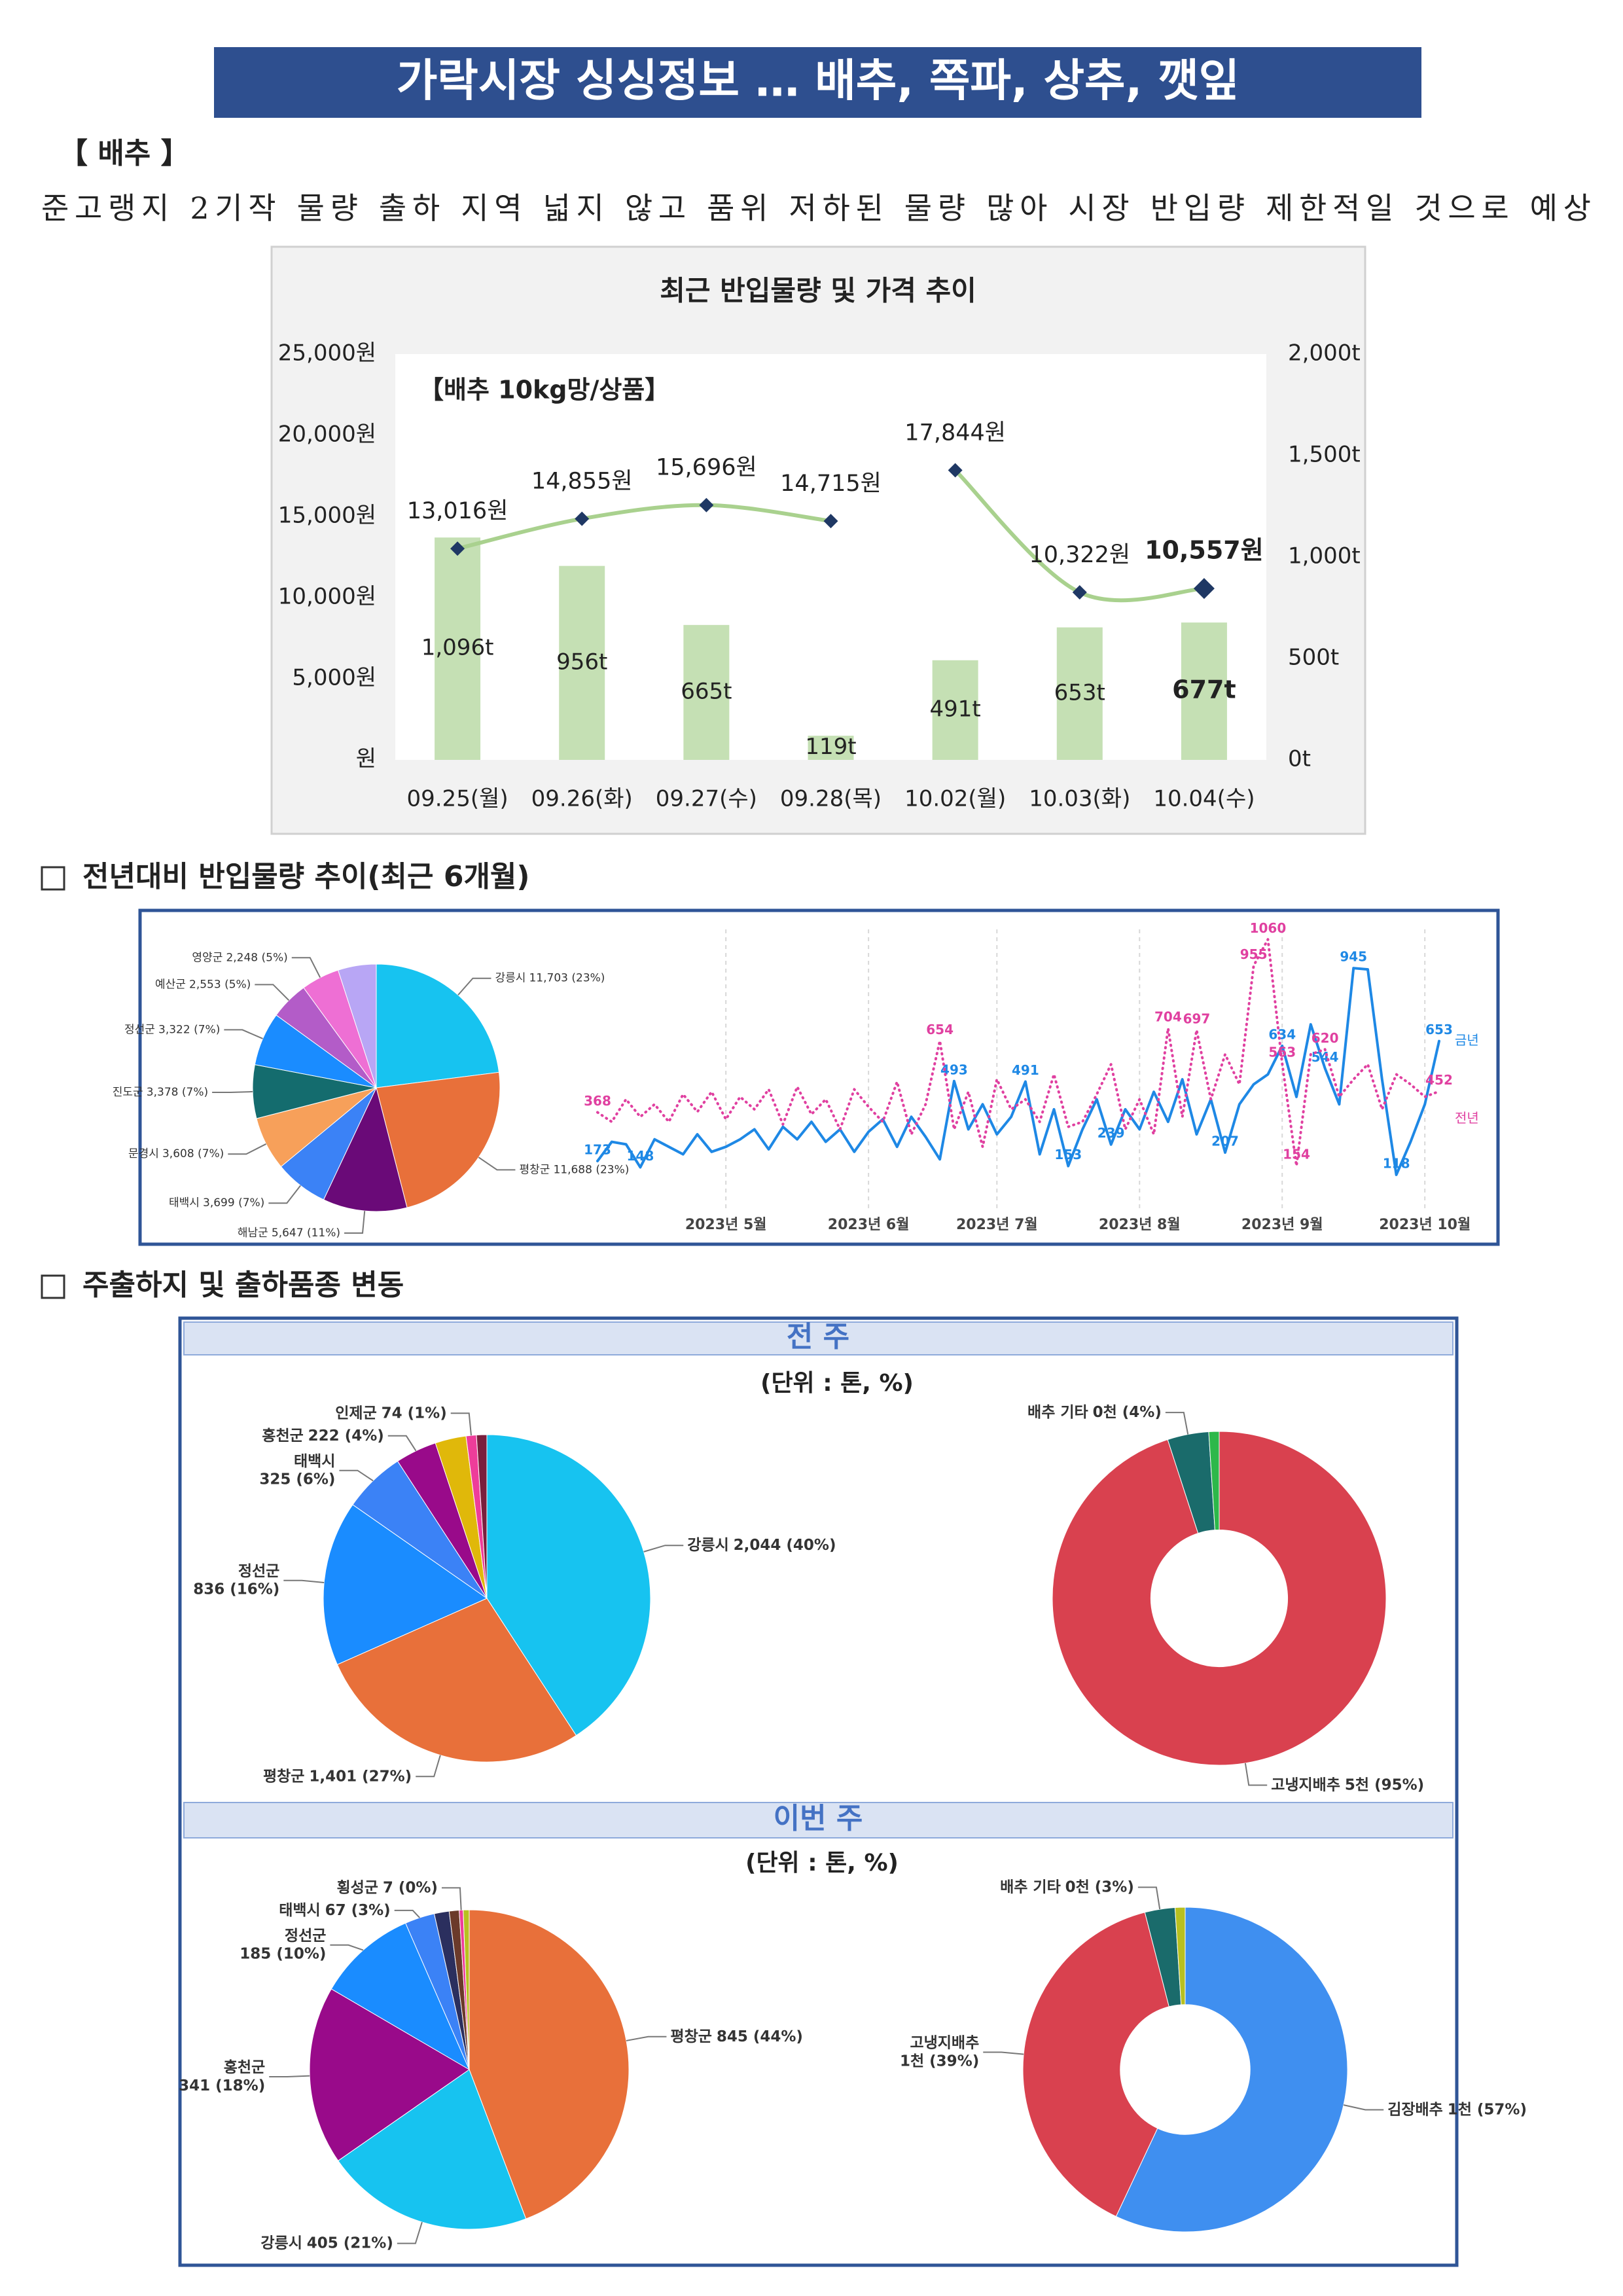  Describe the element at coordinates (143, 1153) in the screenshot. I see `slice-category: 문경시` at that location.